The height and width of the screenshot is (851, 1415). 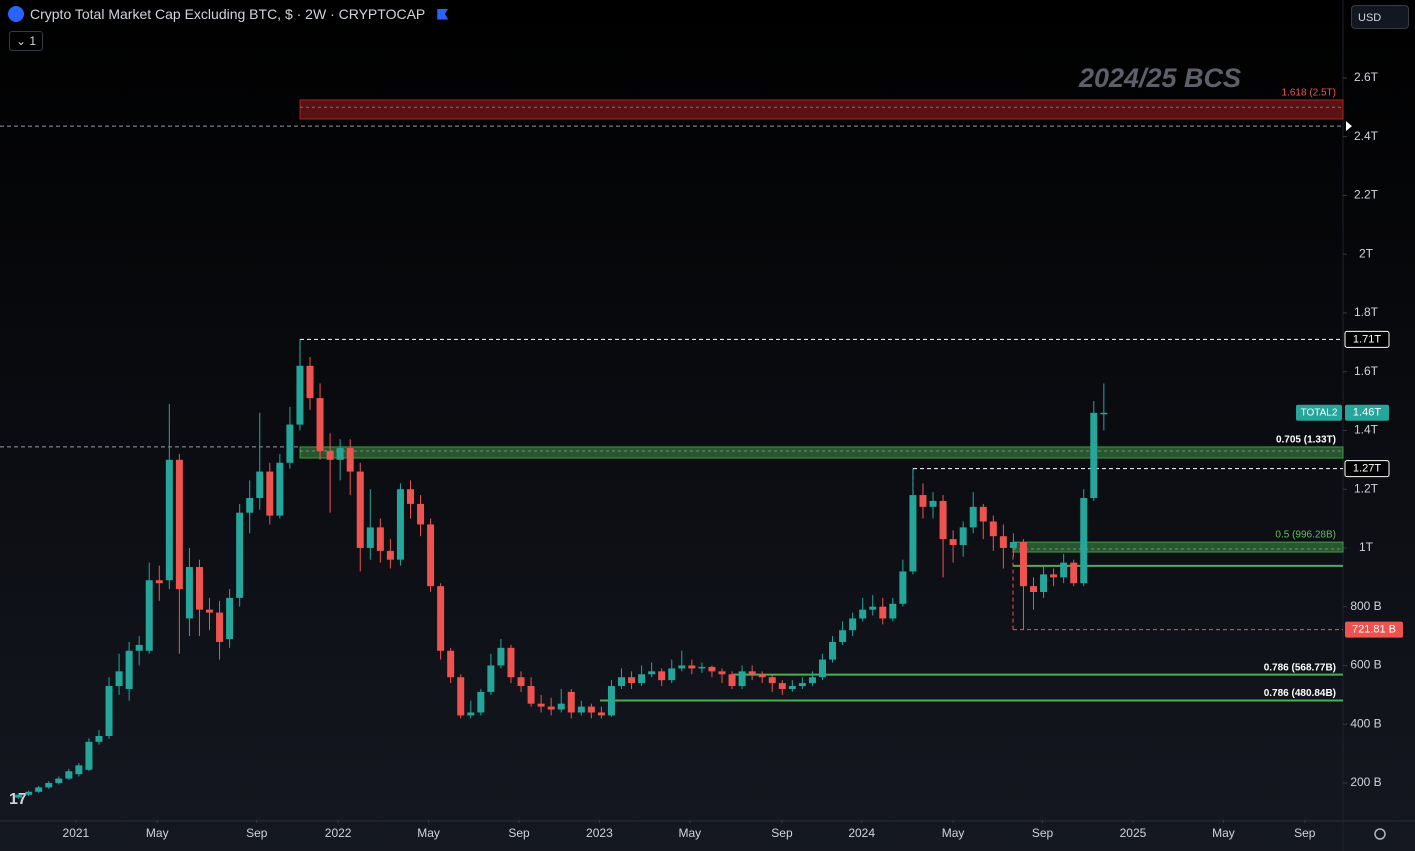 What do you see at coordinates (1374, 629) in the screenshot?
I see `price-label-box` at bounding box center [1374, 629].